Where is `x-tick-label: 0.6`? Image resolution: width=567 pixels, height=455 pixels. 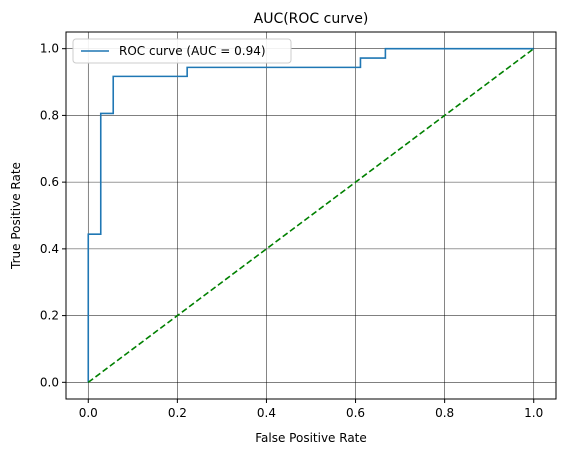 x-tick-label: 0.6 is located at coordinates (355, 413).